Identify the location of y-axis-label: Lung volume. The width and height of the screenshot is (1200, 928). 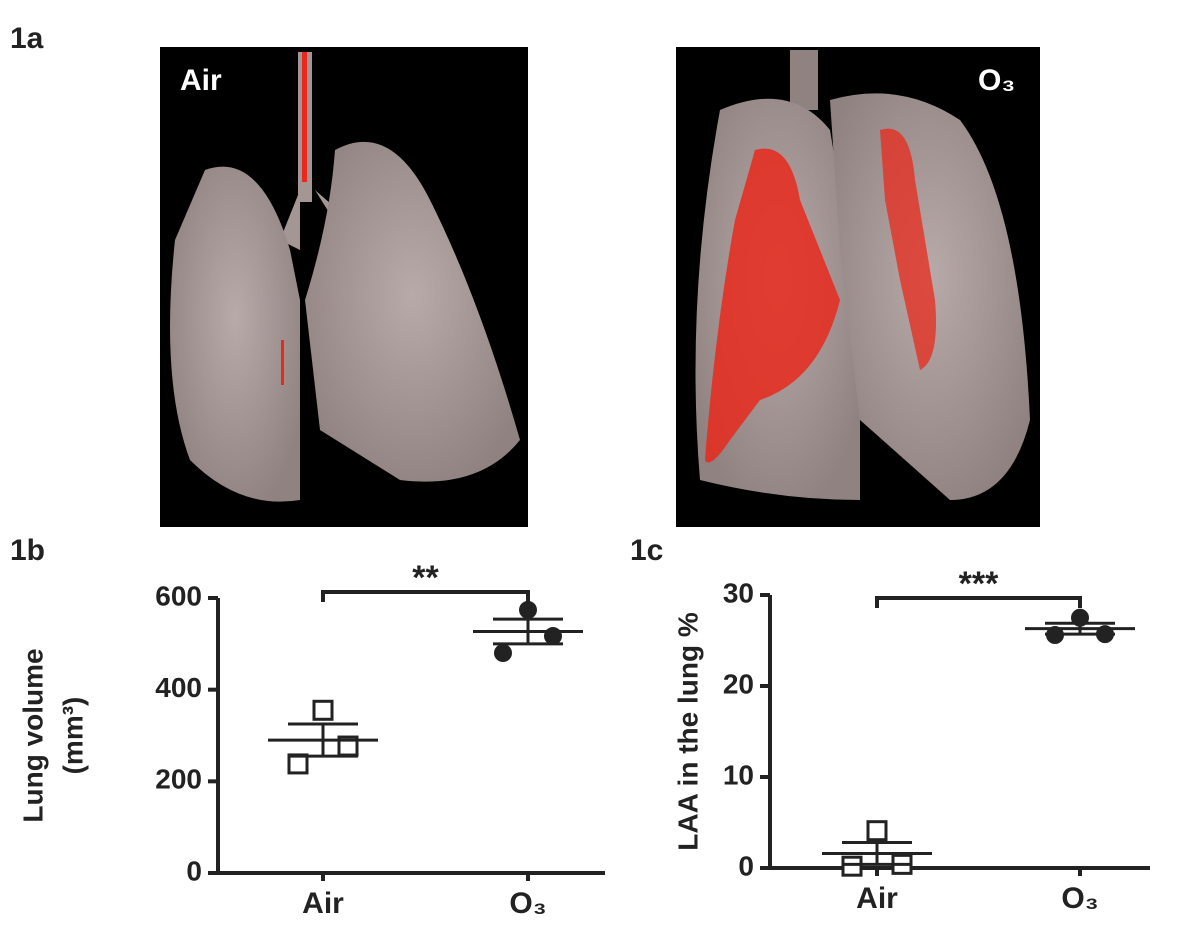
(32, 735).